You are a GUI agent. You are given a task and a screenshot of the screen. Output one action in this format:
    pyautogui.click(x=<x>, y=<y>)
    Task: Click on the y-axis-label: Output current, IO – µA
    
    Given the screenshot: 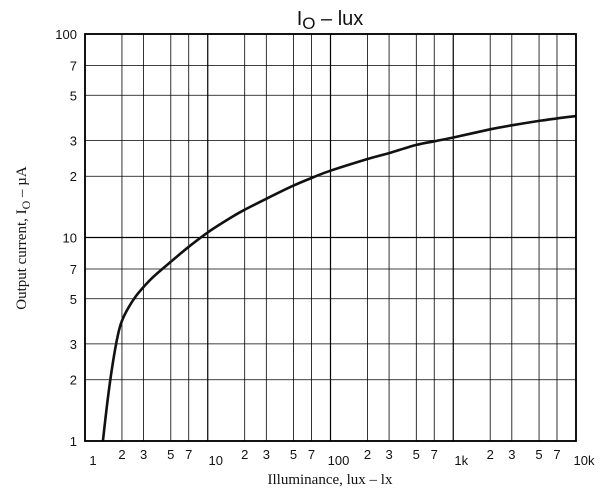 What is the action you would take?
    pyautogui.click(x=23, y=238)
    